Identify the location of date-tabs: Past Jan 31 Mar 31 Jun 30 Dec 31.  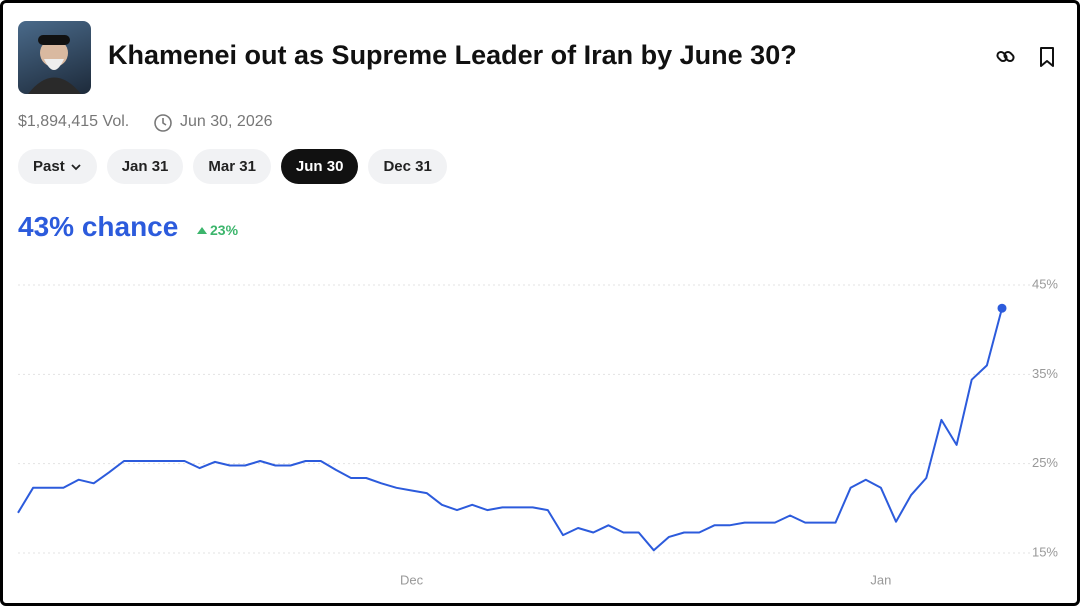
(232, 166).